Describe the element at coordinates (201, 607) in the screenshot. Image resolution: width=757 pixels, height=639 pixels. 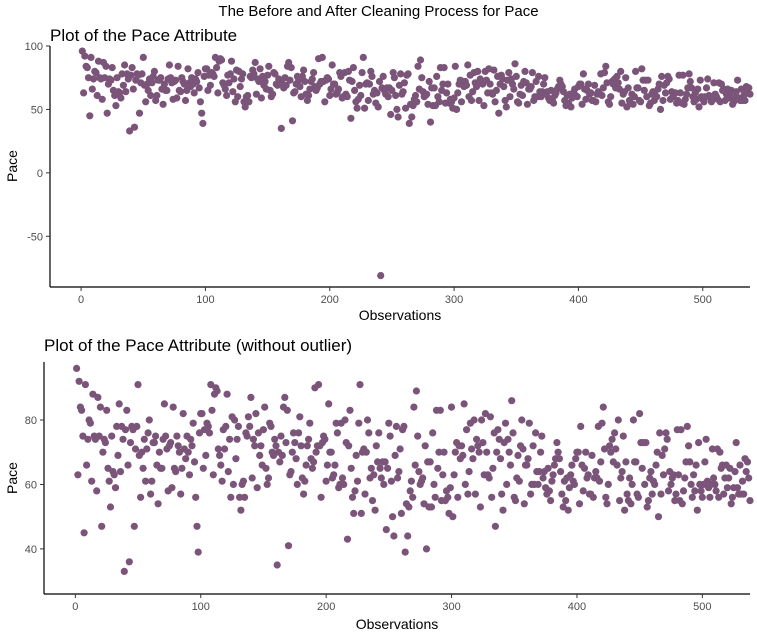
I see `chart2-x-tick-label-100: 100` at that location.